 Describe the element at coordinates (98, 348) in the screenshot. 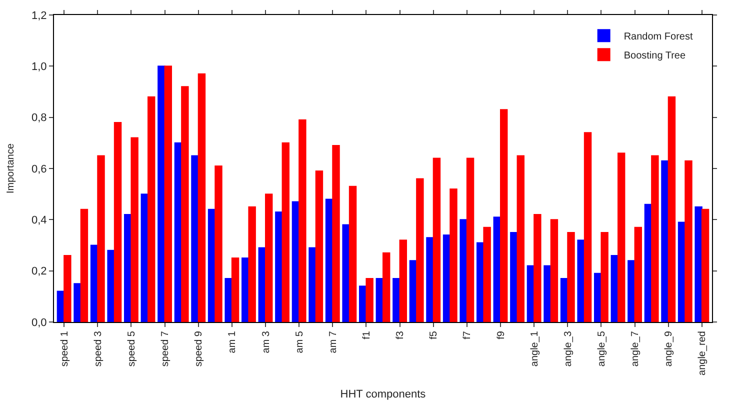

I see `x-tick-label: speed 3` at that location.